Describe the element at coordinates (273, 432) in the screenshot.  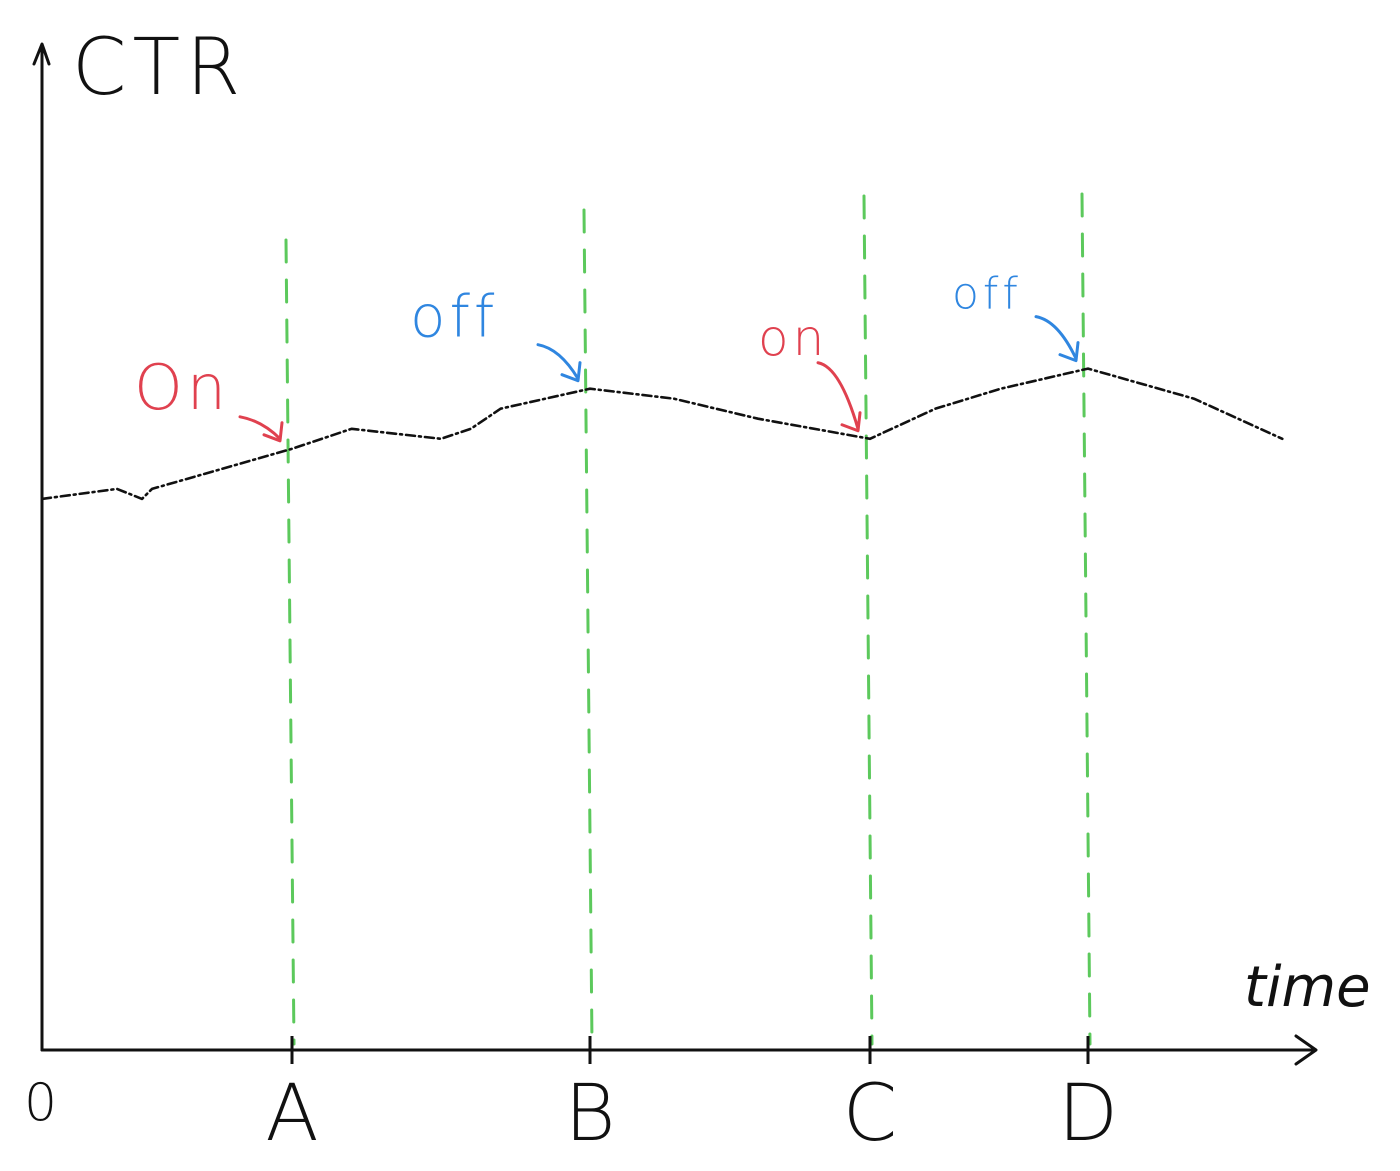
I see `annotation-arrowhead-a` at that location.